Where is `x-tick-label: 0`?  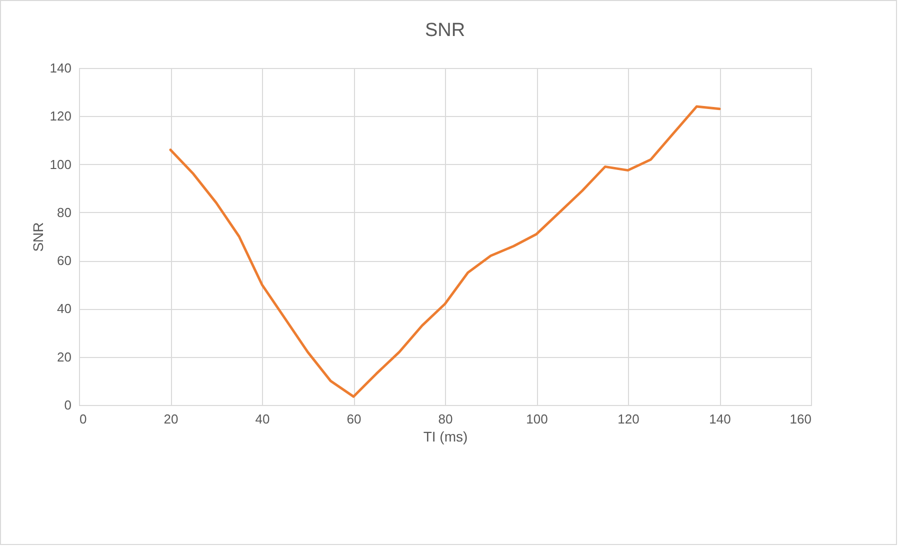
x-tick-label: 0 is located at coordinates (83, 419).